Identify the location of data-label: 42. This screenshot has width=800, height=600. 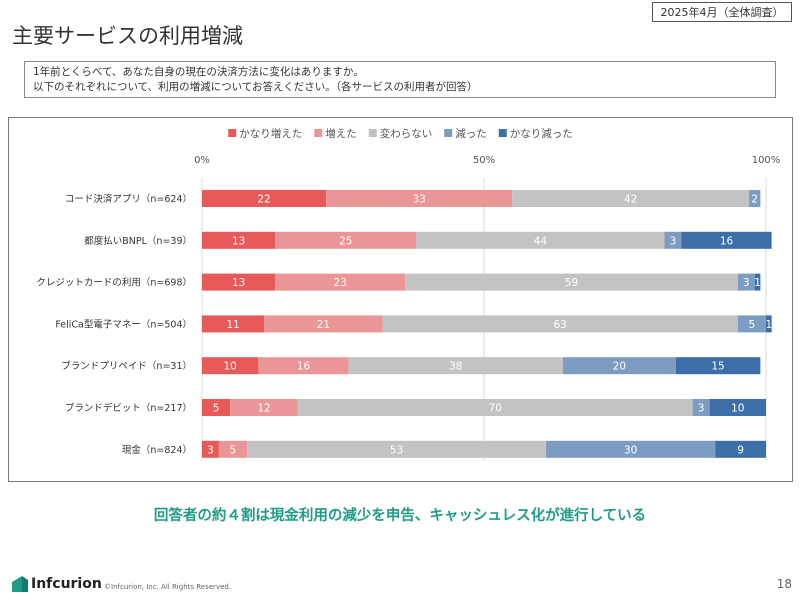
(630, 200).